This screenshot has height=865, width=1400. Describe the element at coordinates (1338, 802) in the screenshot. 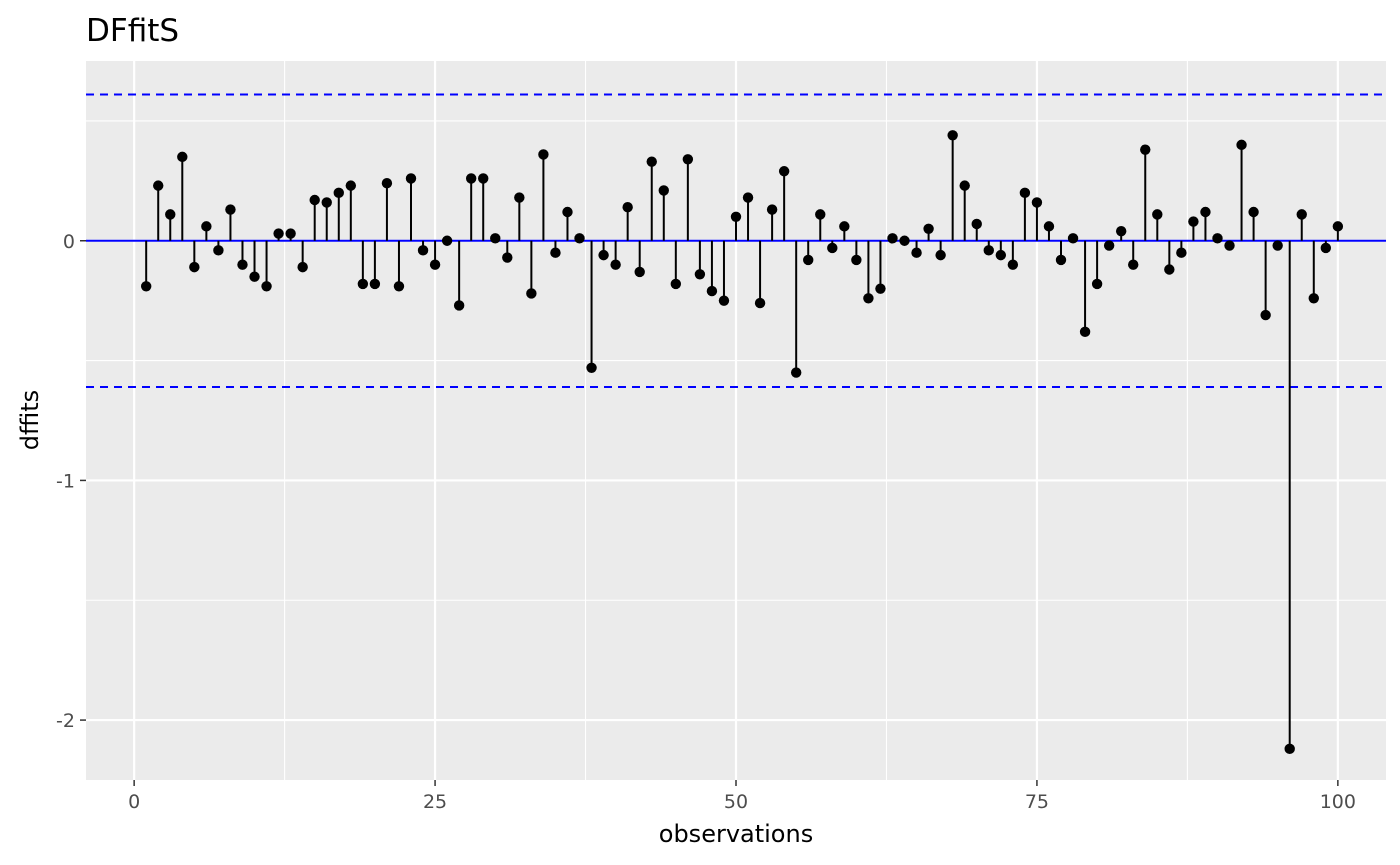

I see `x-tick-label: 100` at that location.